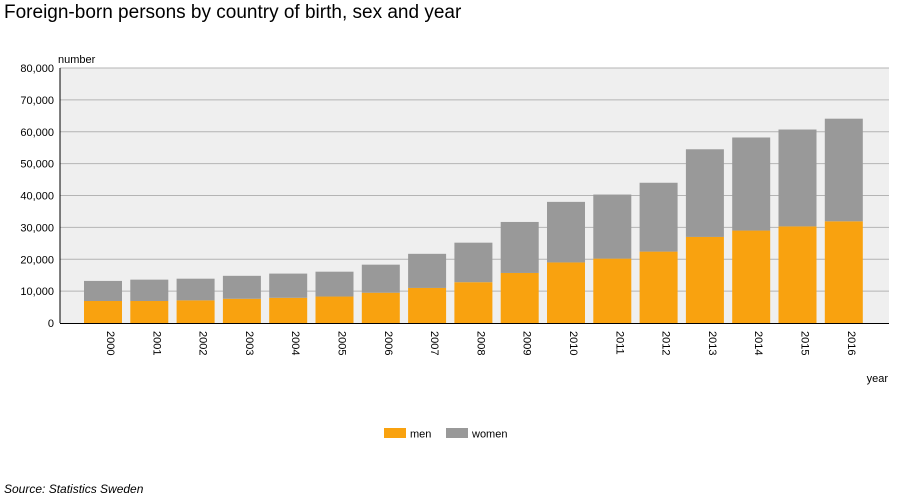 Image resolution: width=900 pixels, height=500 pixels. What do you see at coordinates (249, 343) in the screenshot?
I see `x-tick-label: 2003` at bounding box center [249, 343].